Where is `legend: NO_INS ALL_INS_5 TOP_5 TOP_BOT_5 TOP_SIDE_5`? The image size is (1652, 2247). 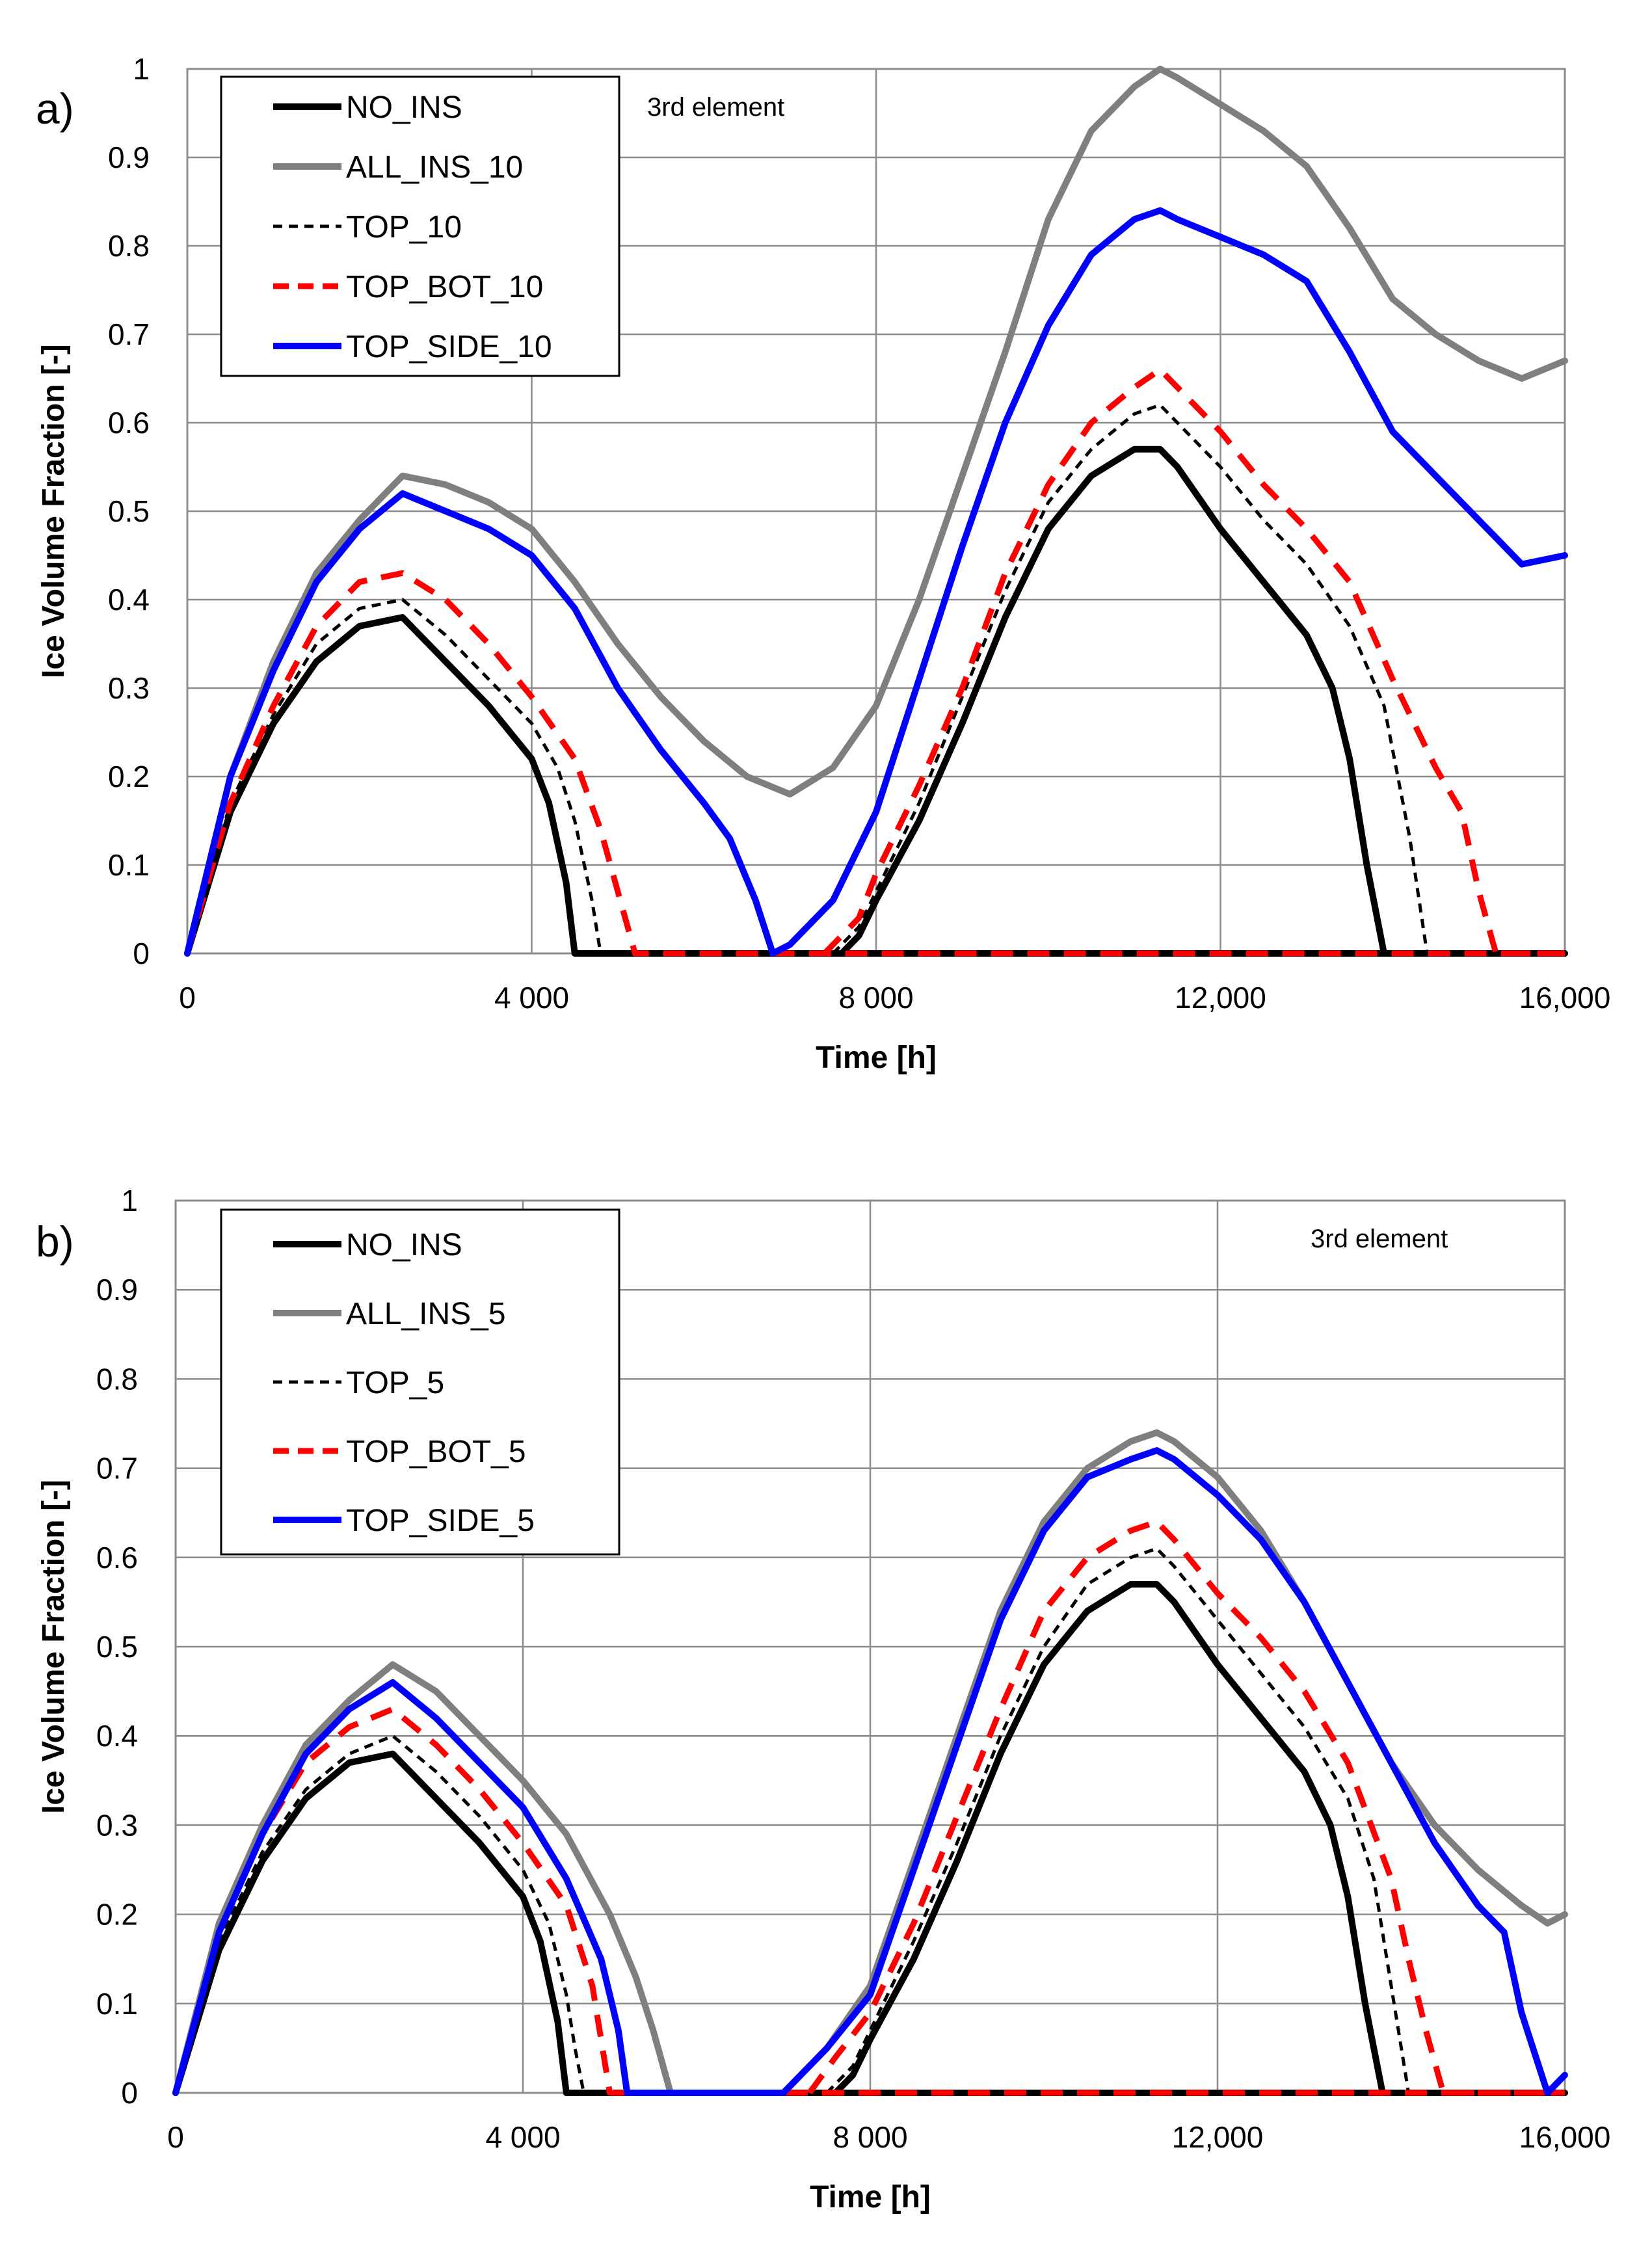
legend: NO_INS ALL_INS_5 TOP_5 TOP_BOT_5 TOP_SIDE_5 is located at coordinates (420, 1382).